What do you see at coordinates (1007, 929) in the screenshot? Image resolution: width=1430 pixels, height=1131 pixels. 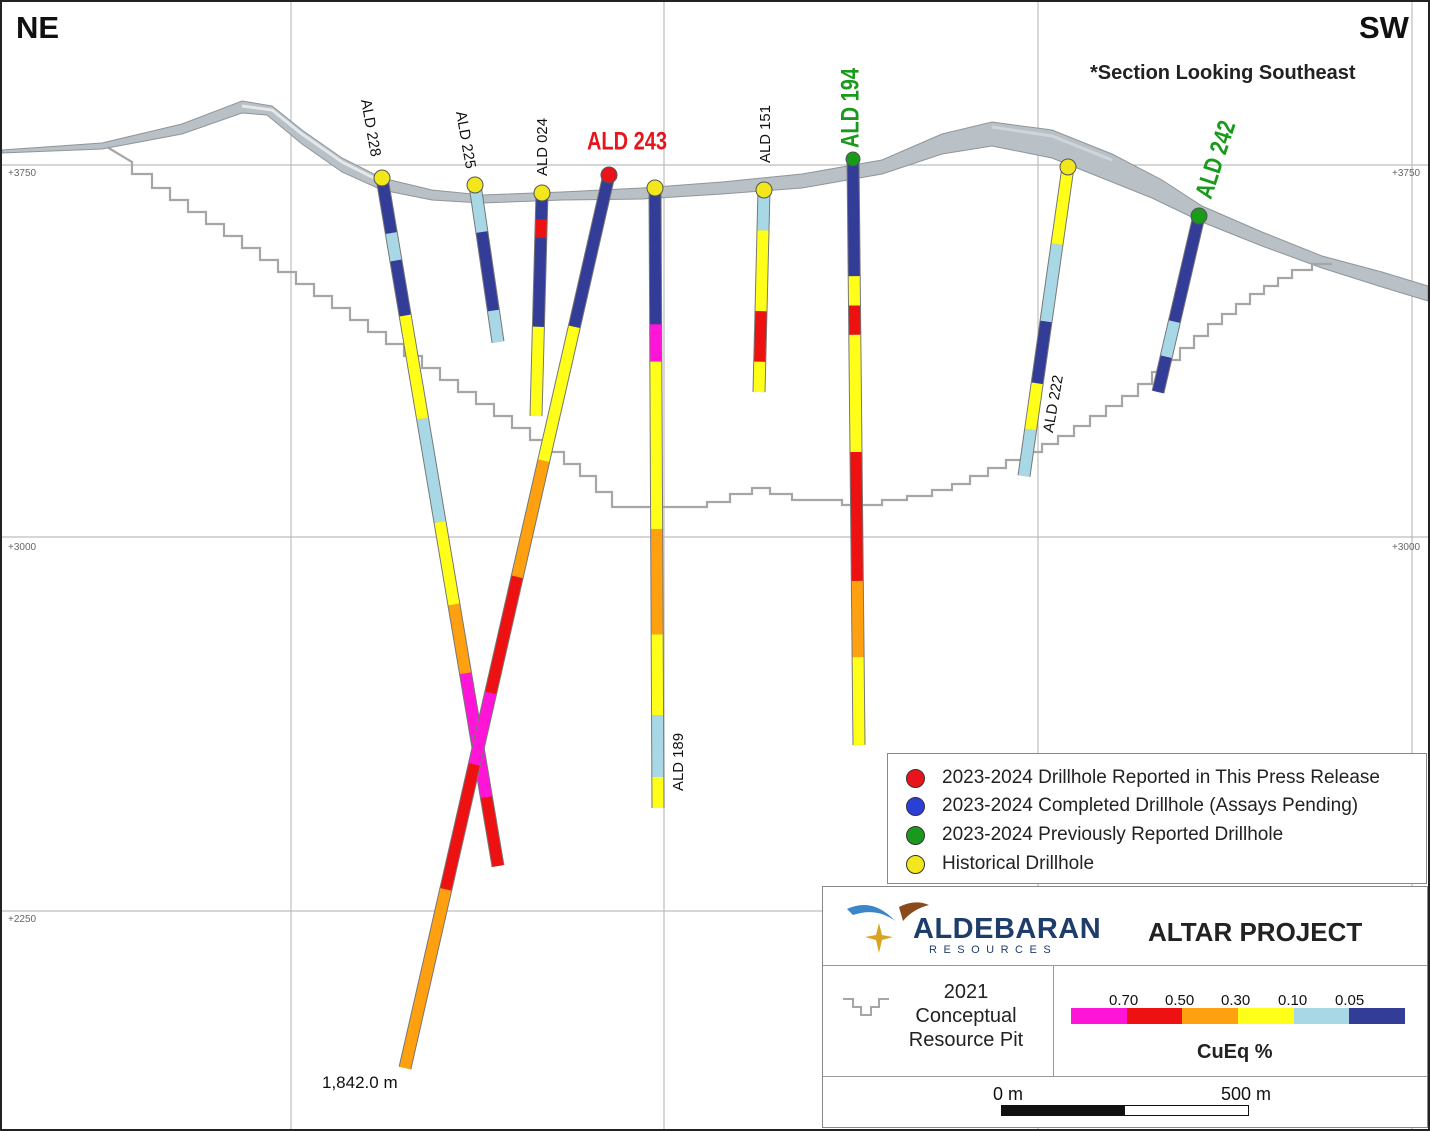 I see `company-name: ALDEBARAN` at bounding box center [1007, 929].